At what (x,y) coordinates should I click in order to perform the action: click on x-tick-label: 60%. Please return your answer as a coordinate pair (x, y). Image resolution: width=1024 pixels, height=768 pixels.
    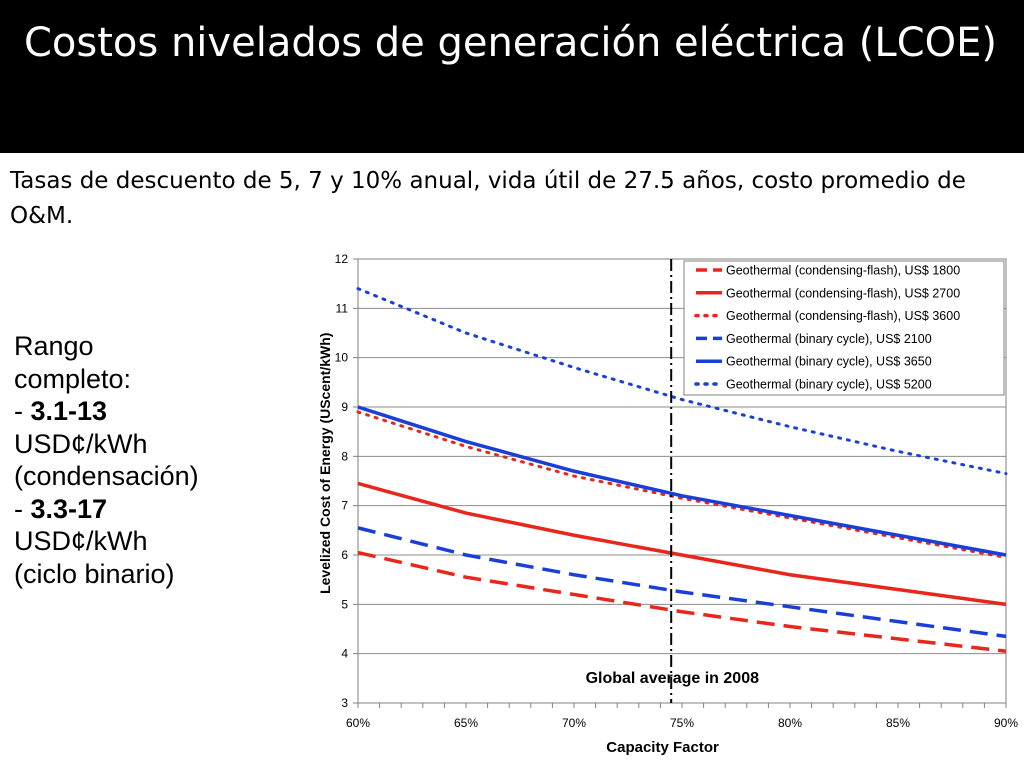
    Looking at the image, I should click on (358, 723).